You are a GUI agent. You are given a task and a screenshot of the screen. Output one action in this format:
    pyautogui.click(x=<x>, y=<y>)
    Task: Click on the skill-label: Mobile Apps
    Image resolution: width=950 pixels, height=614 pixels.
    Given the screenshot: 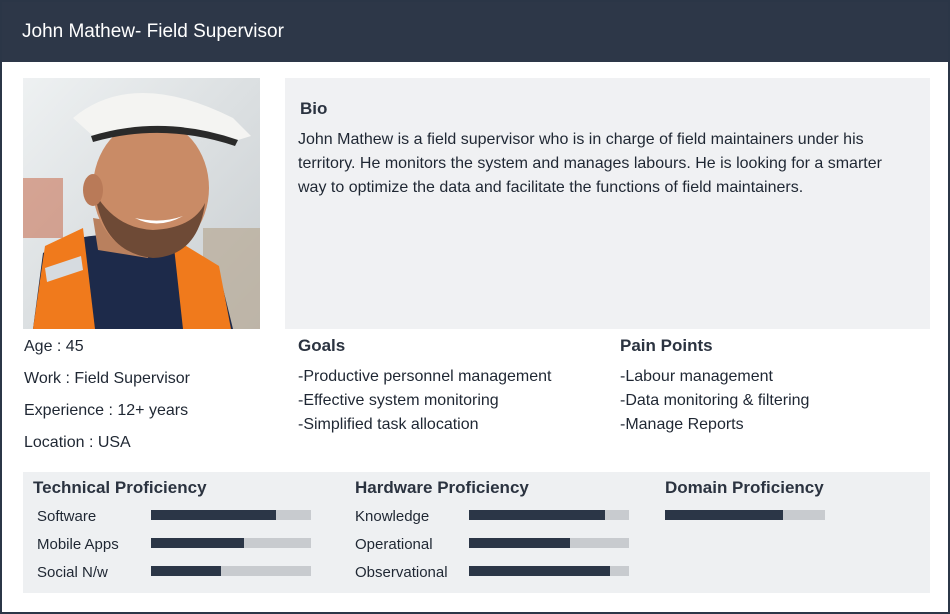 What is the action you would take?
    pyautogui.click(x=78, y=544)
    